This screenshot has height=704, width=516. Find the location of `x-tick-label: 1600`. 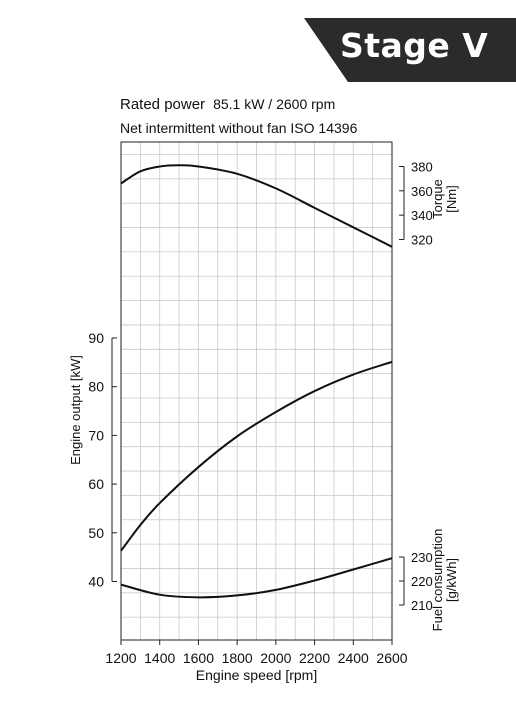

x-tick-label: 1600 is located at coordinates (198, 658).